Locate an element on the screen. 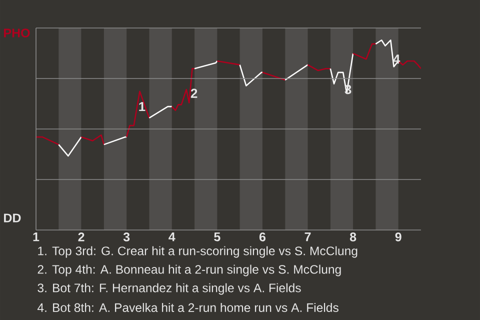  text: DD is located at coordinates (12, 218).